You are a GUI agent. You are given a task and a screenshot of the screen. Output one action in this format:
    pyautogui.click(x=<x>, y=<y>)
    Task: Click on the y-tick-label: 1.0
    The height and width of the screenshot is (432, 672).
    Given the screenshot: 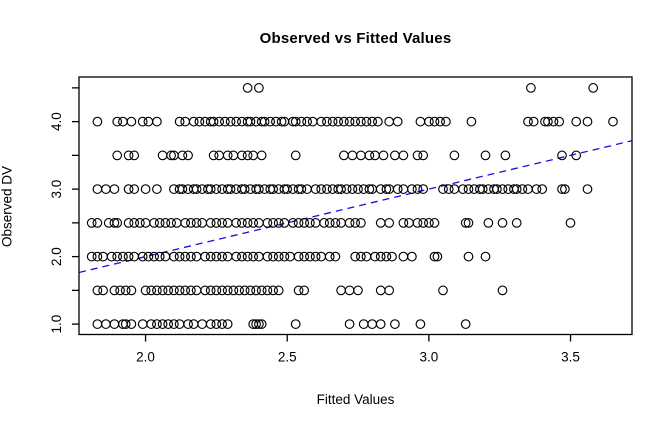 What is the action you would take?
    pyautogui.click(x=56, y=324)
    